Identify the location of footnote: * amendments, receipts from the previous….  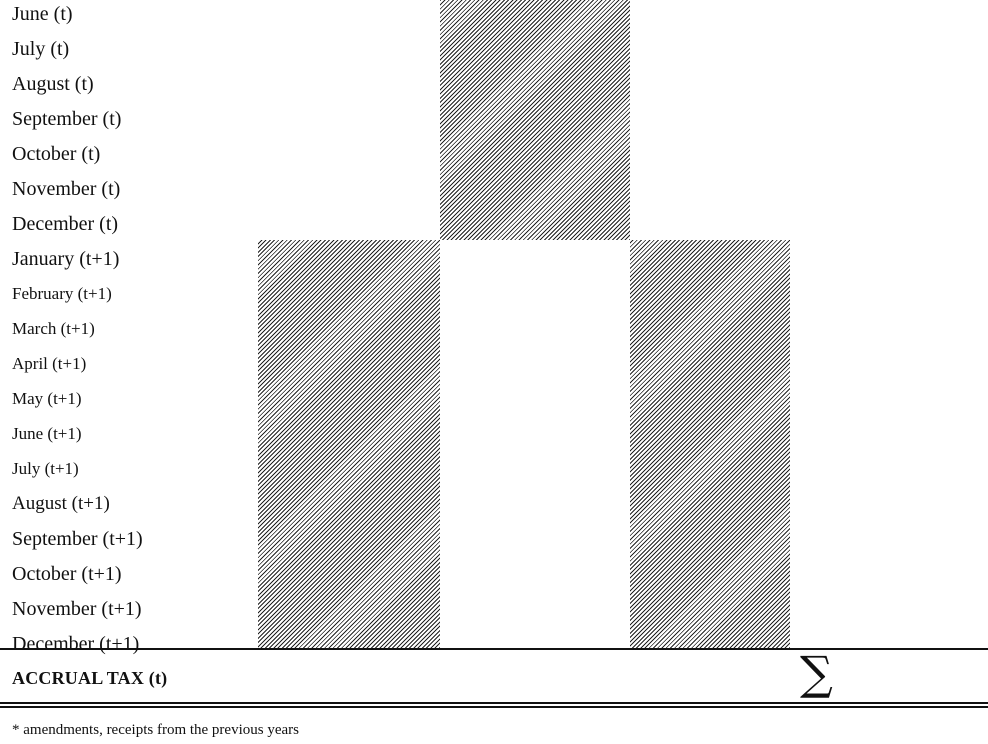
(155, 730).